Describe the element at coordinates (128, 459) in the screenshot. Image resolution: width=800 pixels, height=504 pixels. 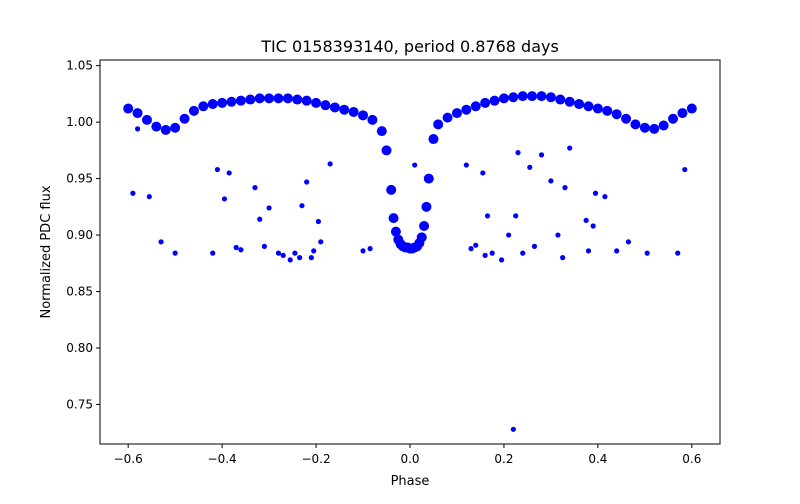
I see `x-tick-label: −0.6` at that location.